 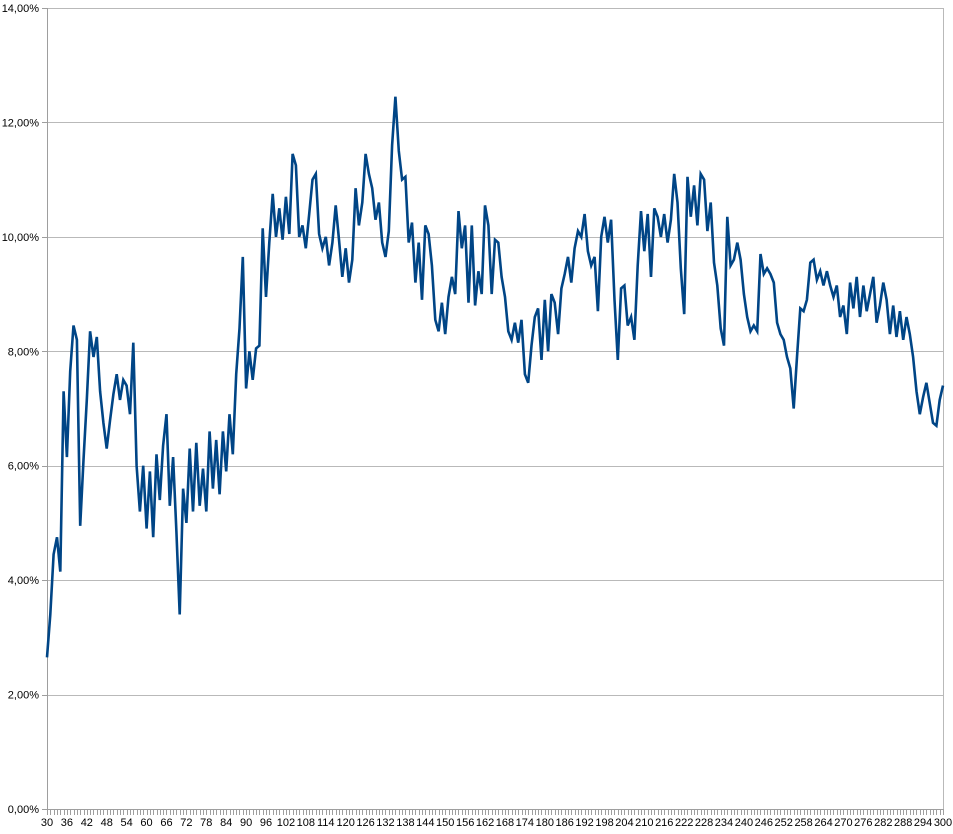 I want to click on x-tick-label: 282, so click(x=883, y=823).